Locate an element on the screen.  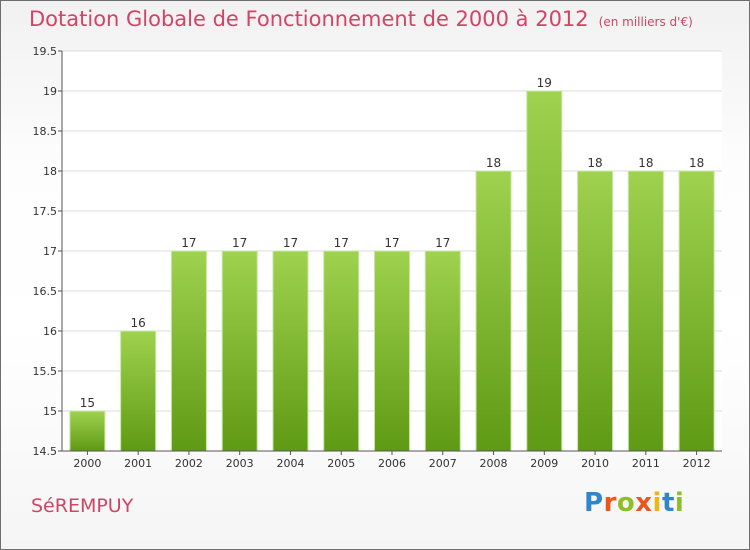
x-tick-label: 2008 is located at coordinates (494, 463).